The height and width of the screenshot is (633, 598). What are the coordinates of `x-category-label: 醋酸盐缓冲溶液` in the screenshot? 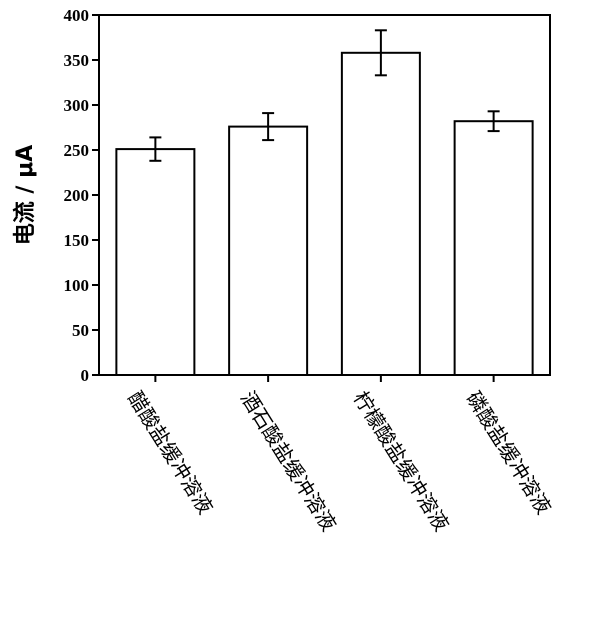 It's located at (170, 452).